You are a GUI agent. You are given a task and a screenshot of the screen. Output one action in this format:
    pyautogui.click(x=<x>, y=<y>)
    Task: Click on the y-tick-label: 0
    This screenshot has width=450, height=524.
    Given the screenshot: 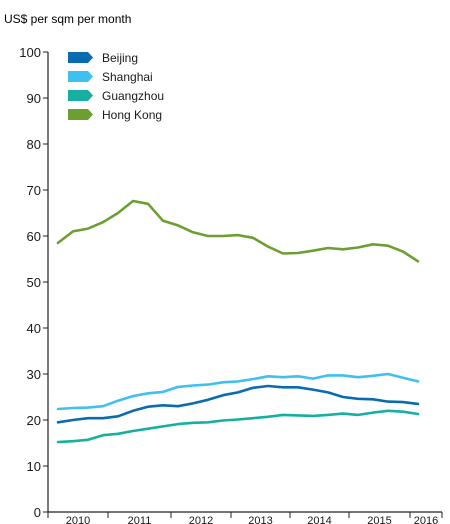 What is the action you would take?
    pyautogui.click(x=37, y=512)
    